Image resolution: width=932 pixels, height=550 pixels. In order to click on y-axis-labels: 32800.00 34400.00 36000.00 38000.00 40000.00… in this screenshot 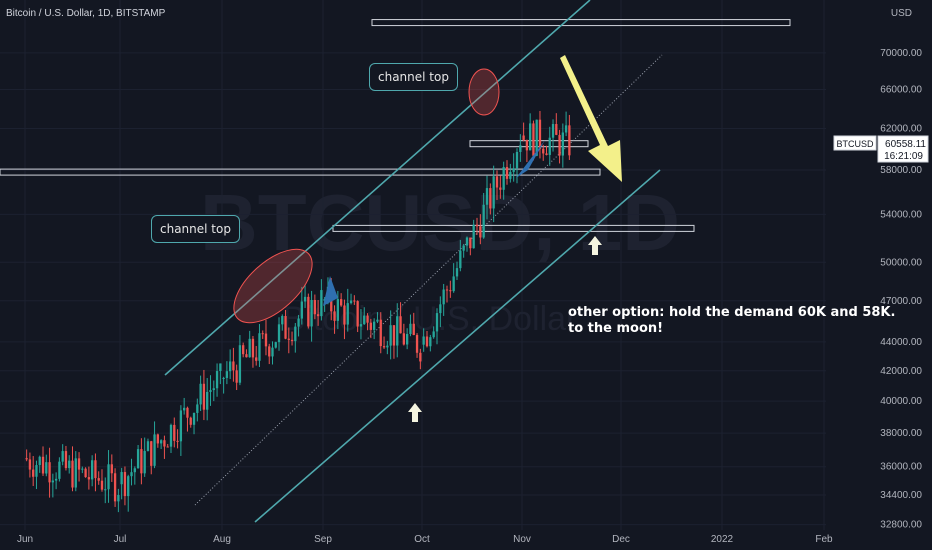, I will do `click(901, 289)`.